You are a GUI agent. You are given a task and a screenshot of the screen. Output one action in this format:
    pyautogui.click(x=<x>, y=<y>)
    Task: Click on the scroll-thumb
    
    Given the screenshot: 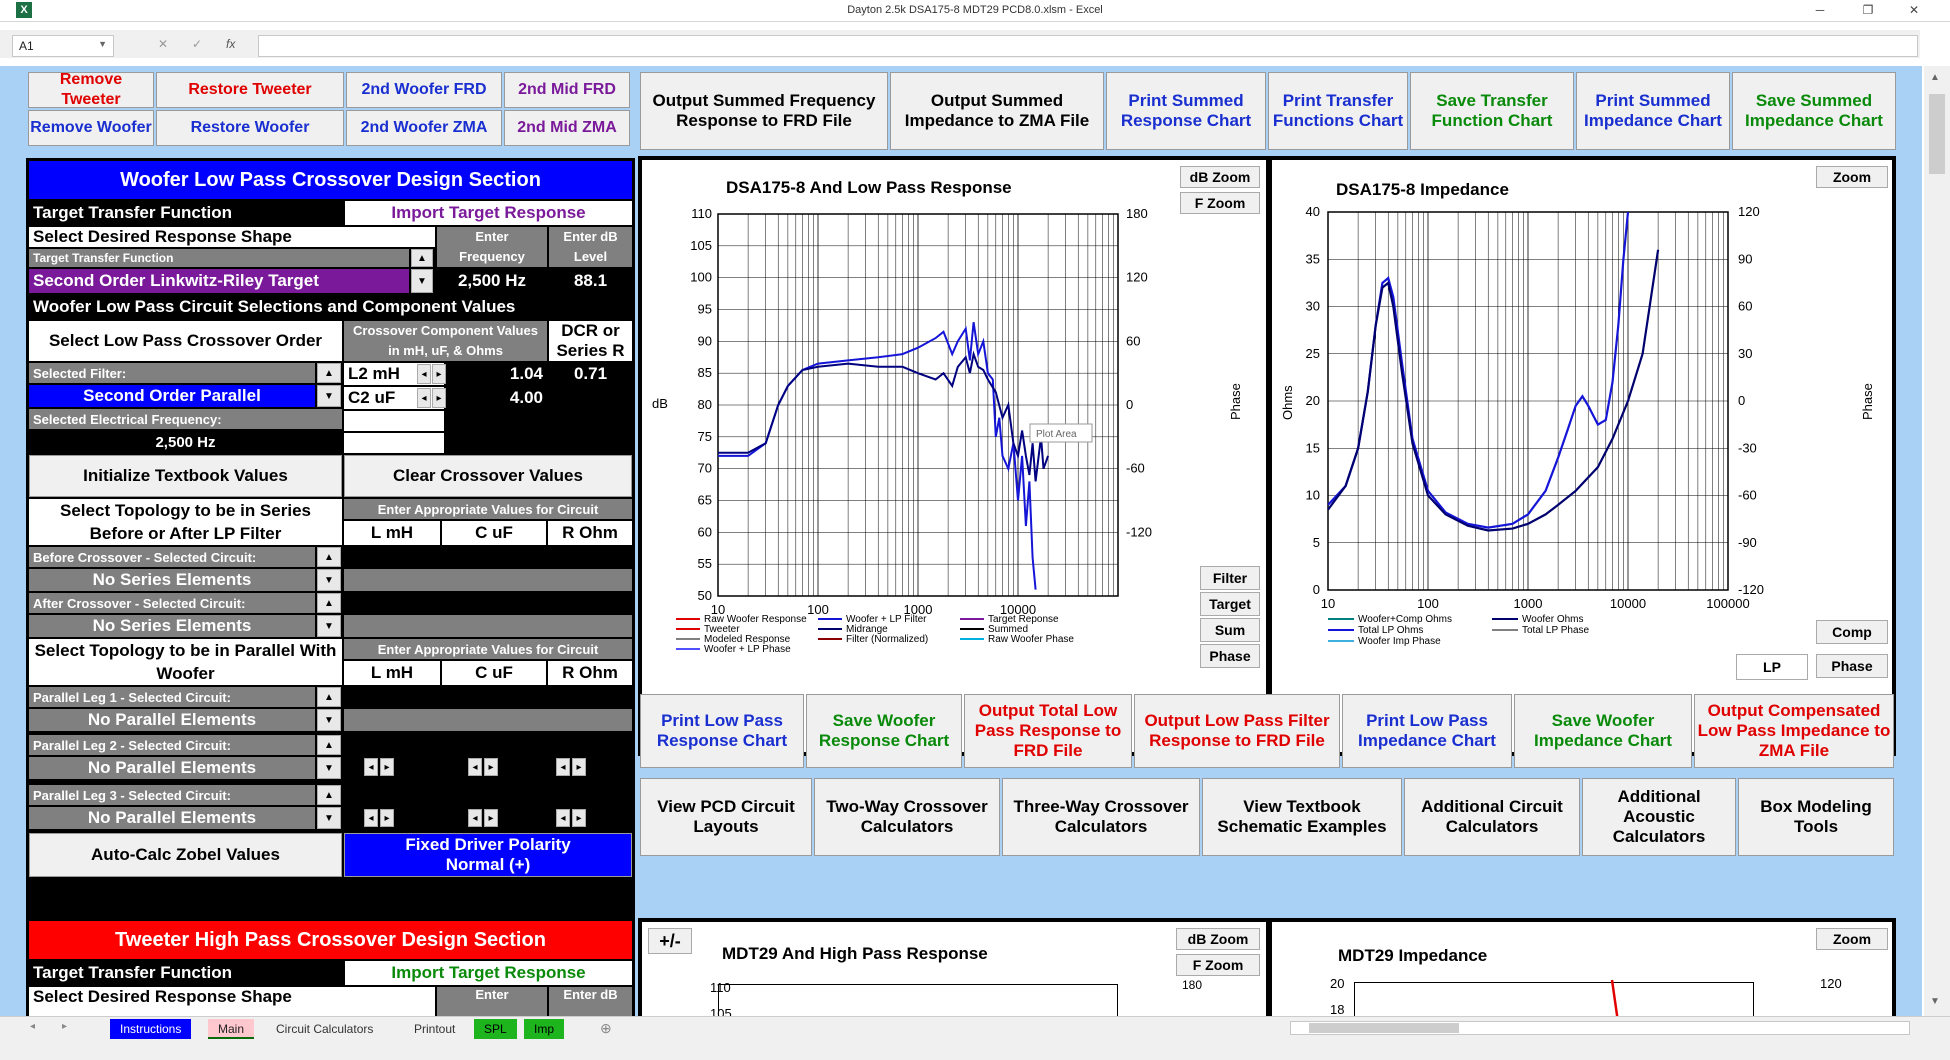 What is the action you would take?
    pyautogui.click(x=1937, y=134)
    